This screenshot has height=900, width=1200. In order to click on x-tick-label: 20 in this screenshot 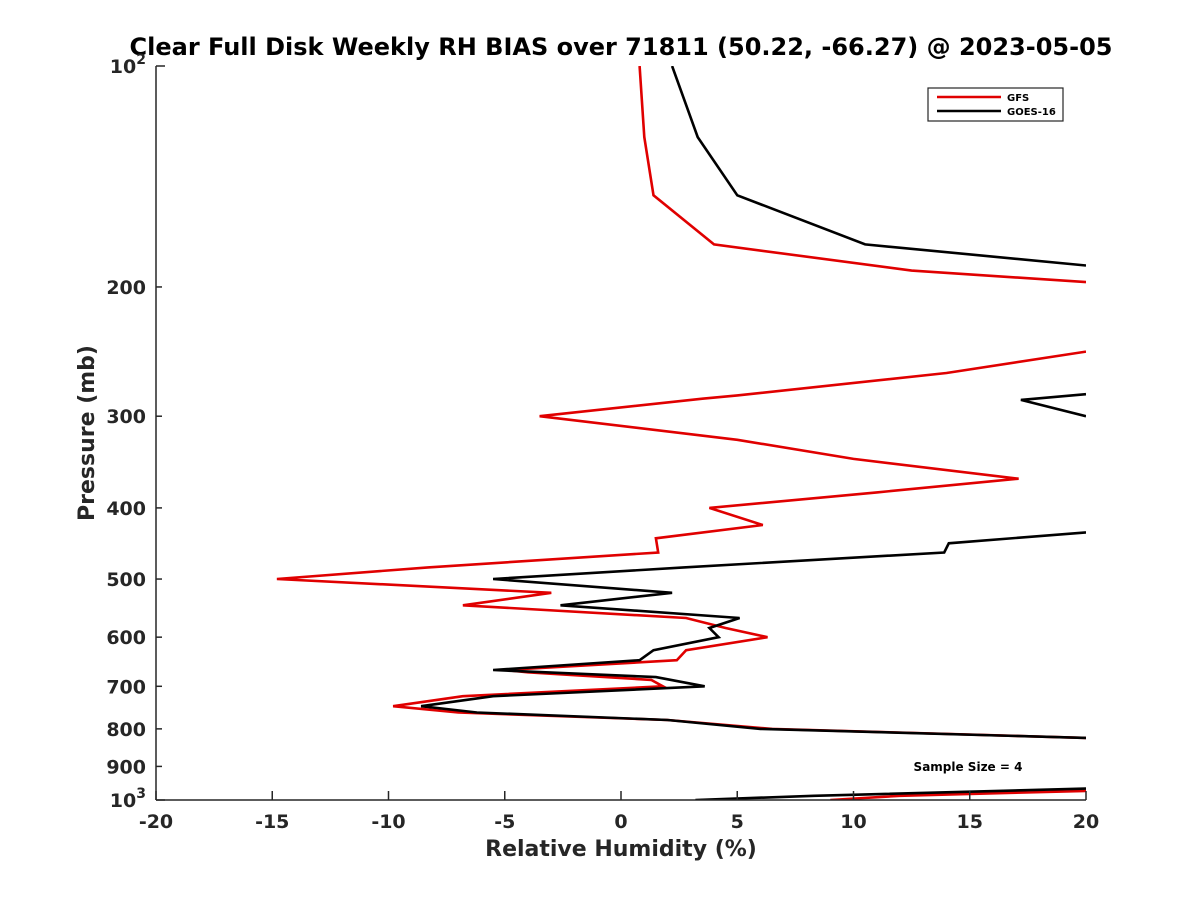, I will do `click(1086, 822)`.